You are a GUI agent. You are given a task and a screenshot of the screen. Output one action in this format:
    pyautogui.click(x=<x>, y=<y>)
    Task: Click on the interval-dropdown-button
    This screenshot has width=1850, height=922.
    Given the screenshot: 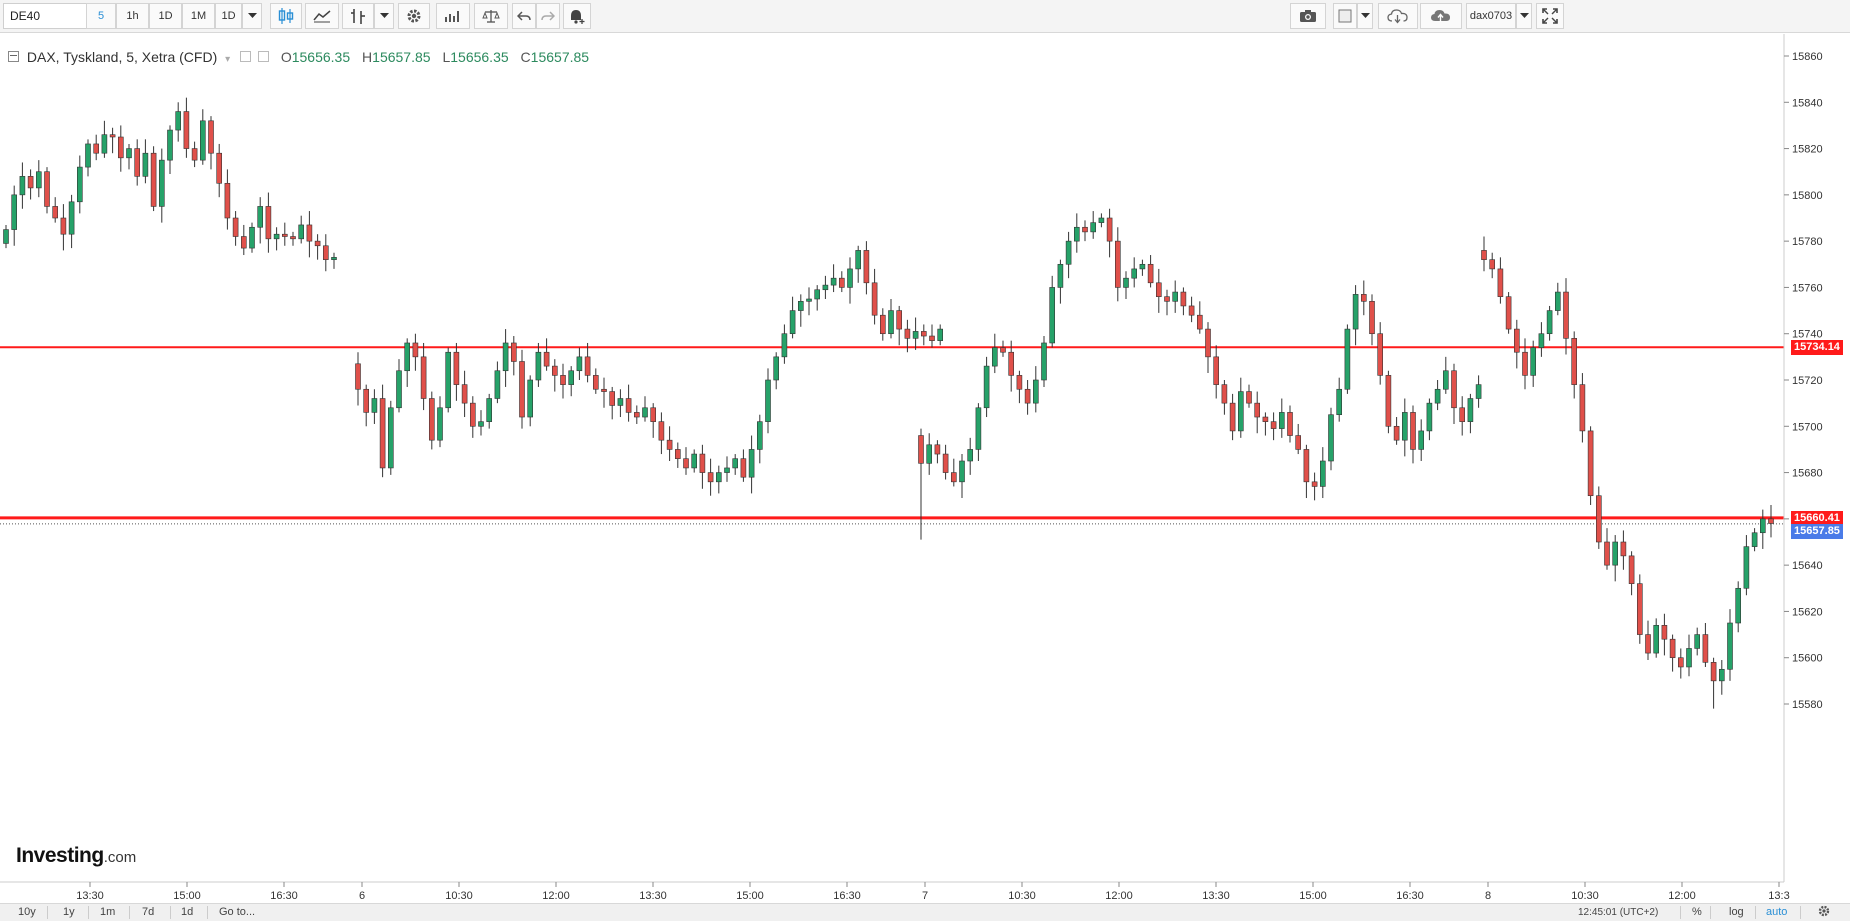 What is the action you would take?
    pyautogui.click(x=252, y=16)
    